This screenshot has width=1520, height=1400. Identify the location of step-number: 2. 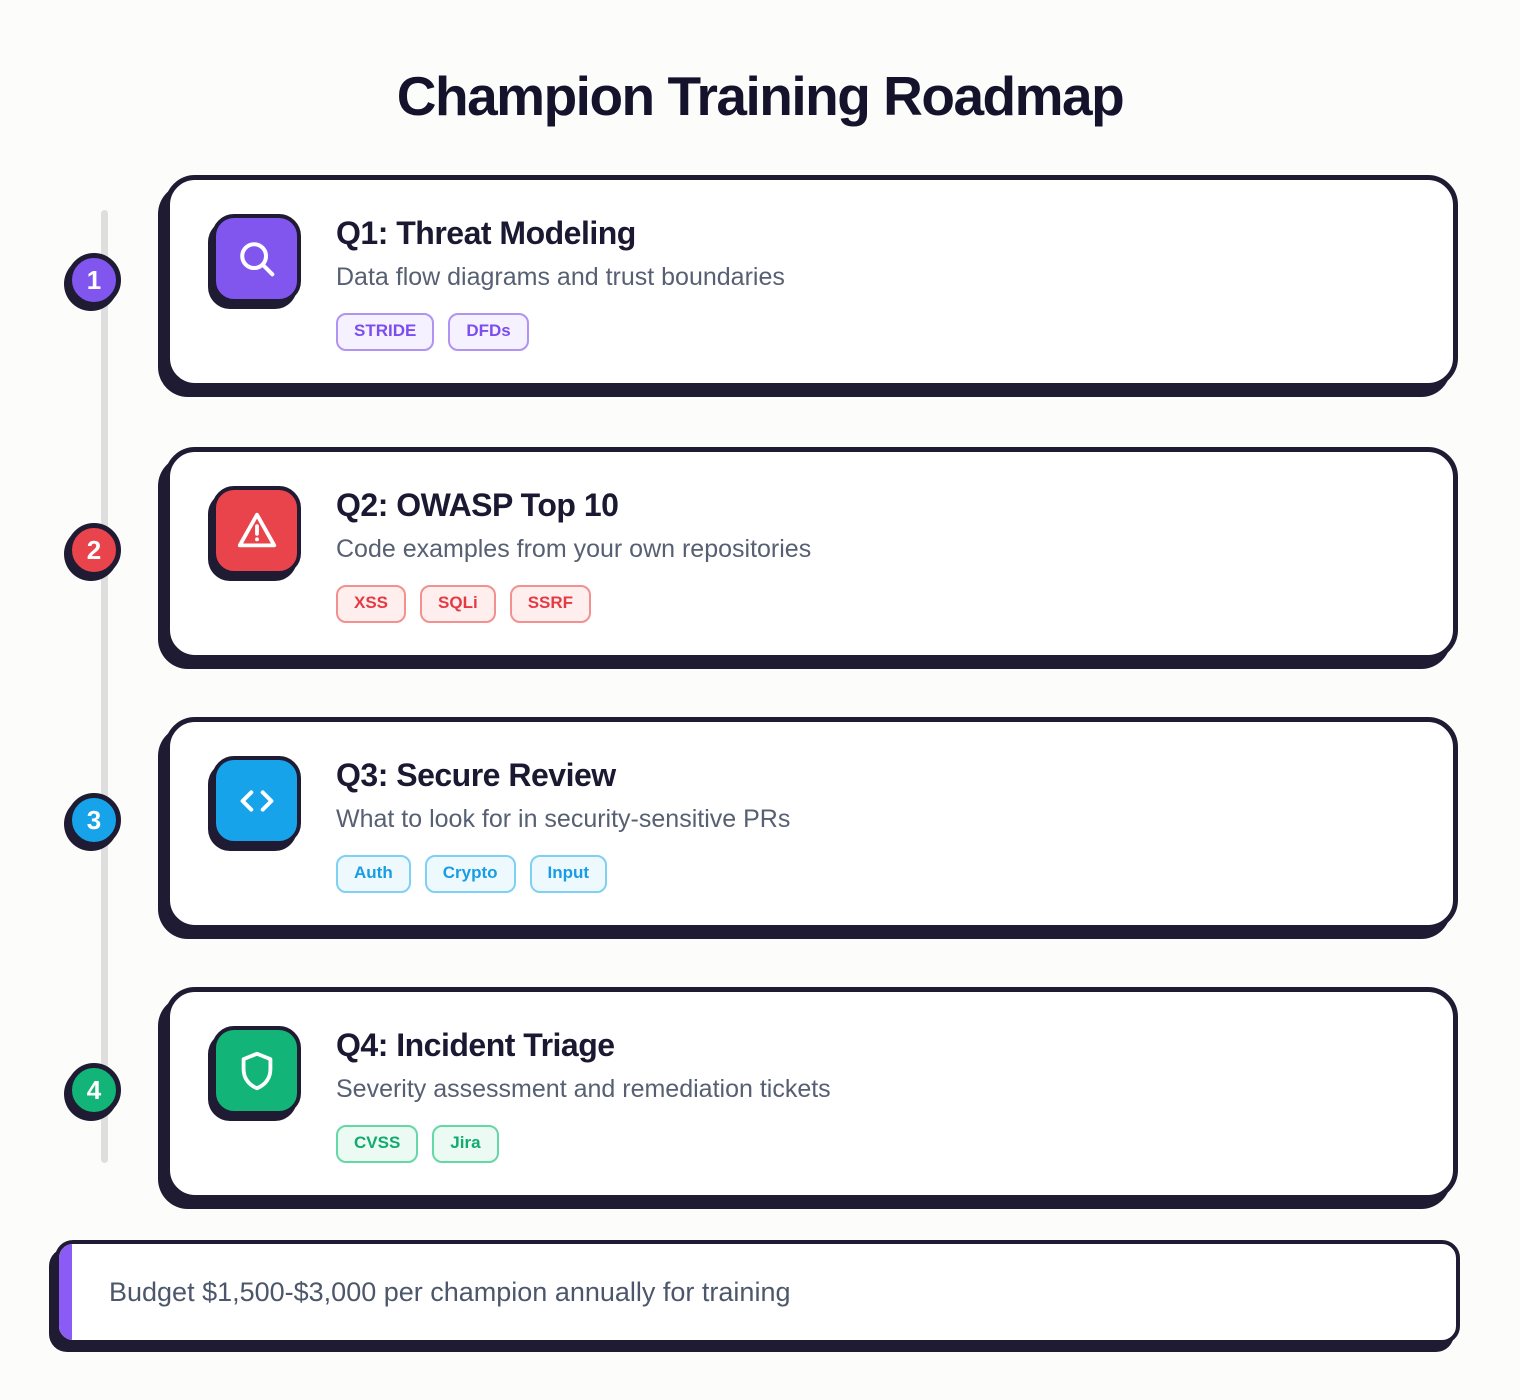
(94, 549).